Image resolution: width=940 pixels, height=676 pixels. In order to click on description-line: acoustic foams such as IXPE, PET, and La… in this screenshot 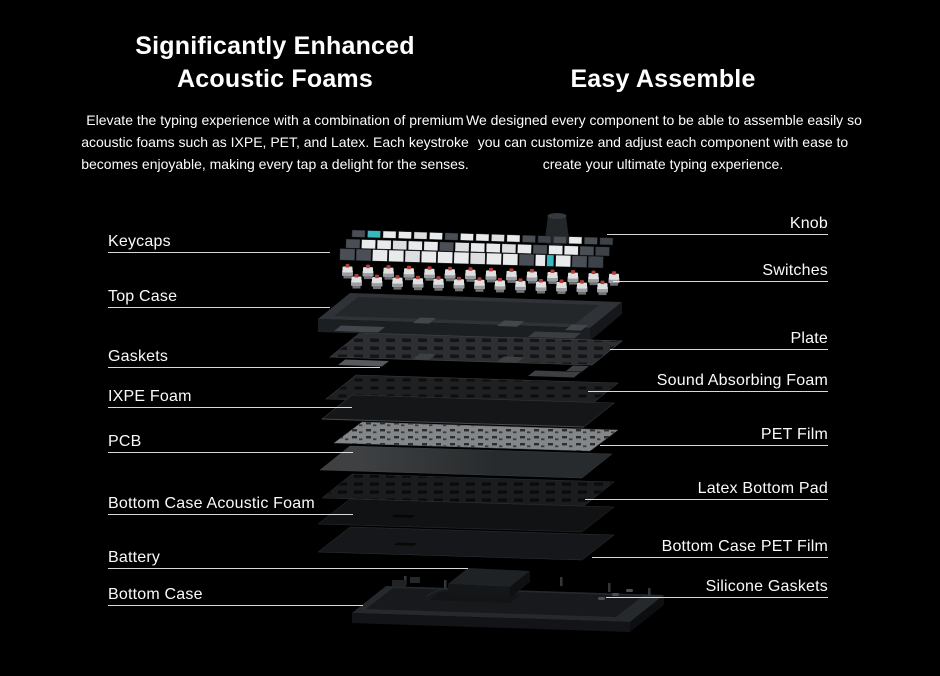, I will do `click(275, 142)`.